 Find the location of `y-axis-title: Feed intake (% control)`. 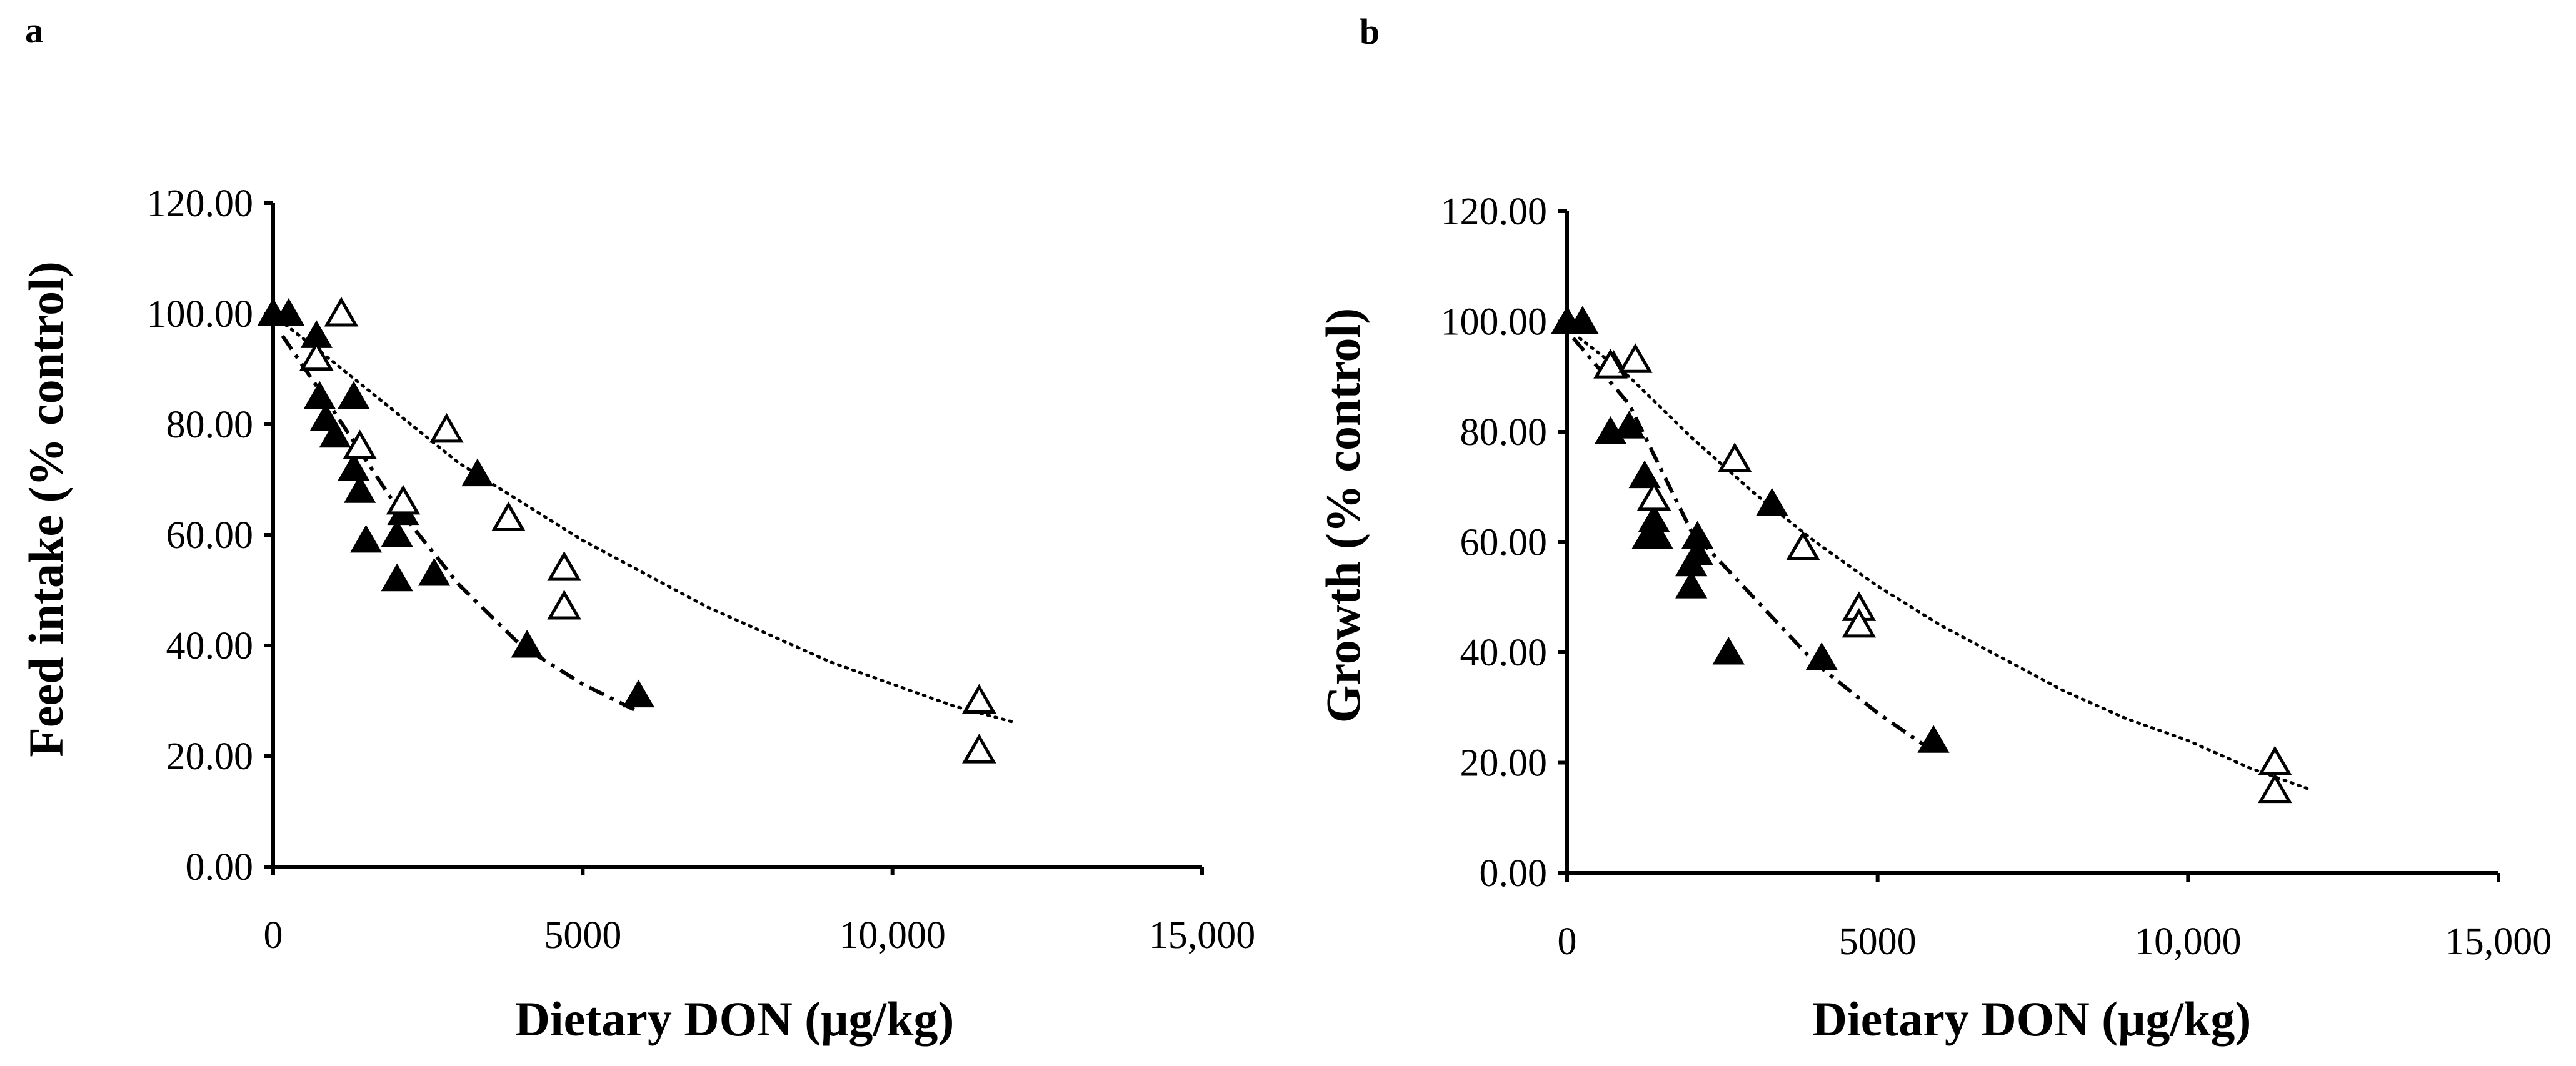

y-axis-title: Feed intake (% control) is located at coordinates (46, 509).